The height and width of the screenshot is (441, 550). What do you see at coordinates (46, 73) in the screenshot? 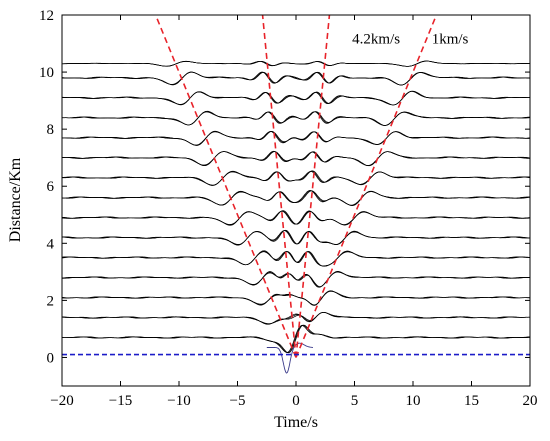
I see `y-tick-label: 10` at bounding box center [46, 73].